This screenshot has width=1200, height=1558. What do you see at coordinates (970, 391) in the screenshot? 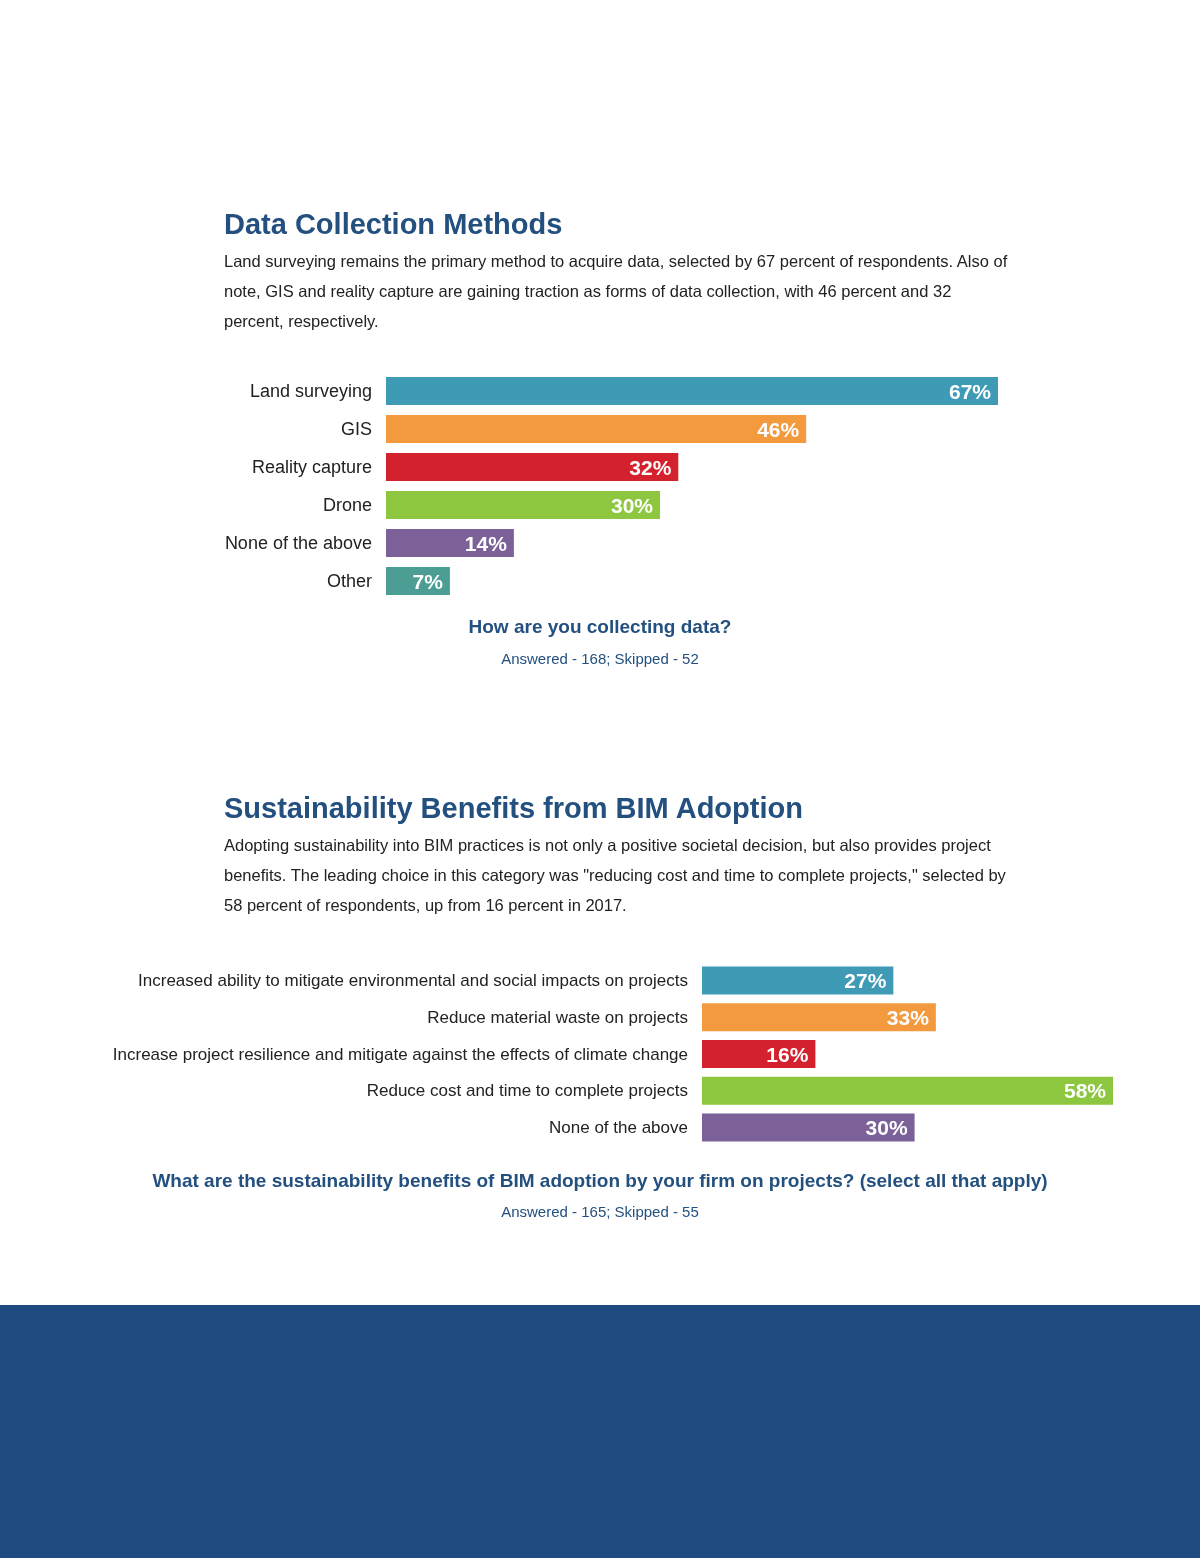
I see `data-label: 67%` at bounding box center [970, 391].